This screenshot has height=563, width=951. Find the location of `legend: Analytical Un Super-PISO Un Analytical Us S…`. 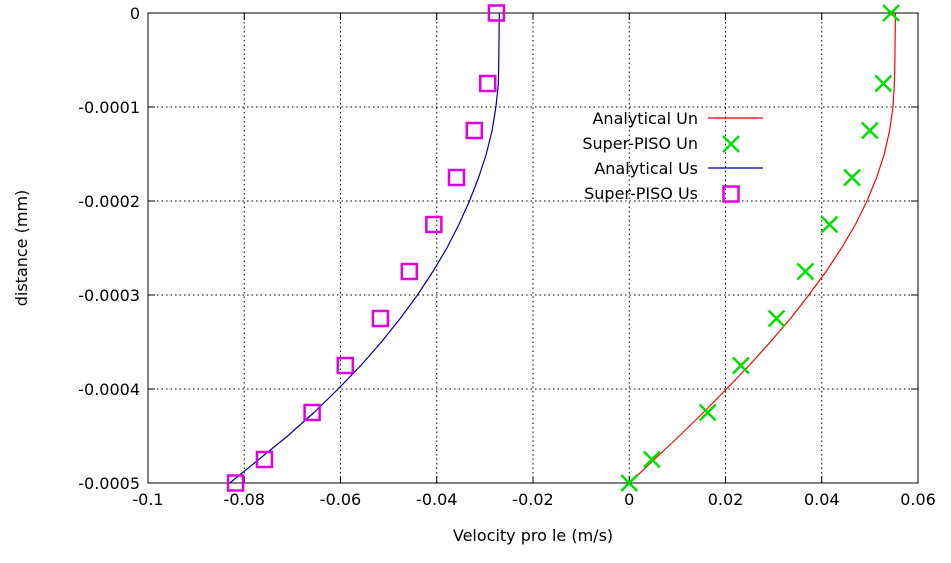

legend: Analytical Un Super-PISO Un Analytical Us S… is located at coordinates (672, 156).